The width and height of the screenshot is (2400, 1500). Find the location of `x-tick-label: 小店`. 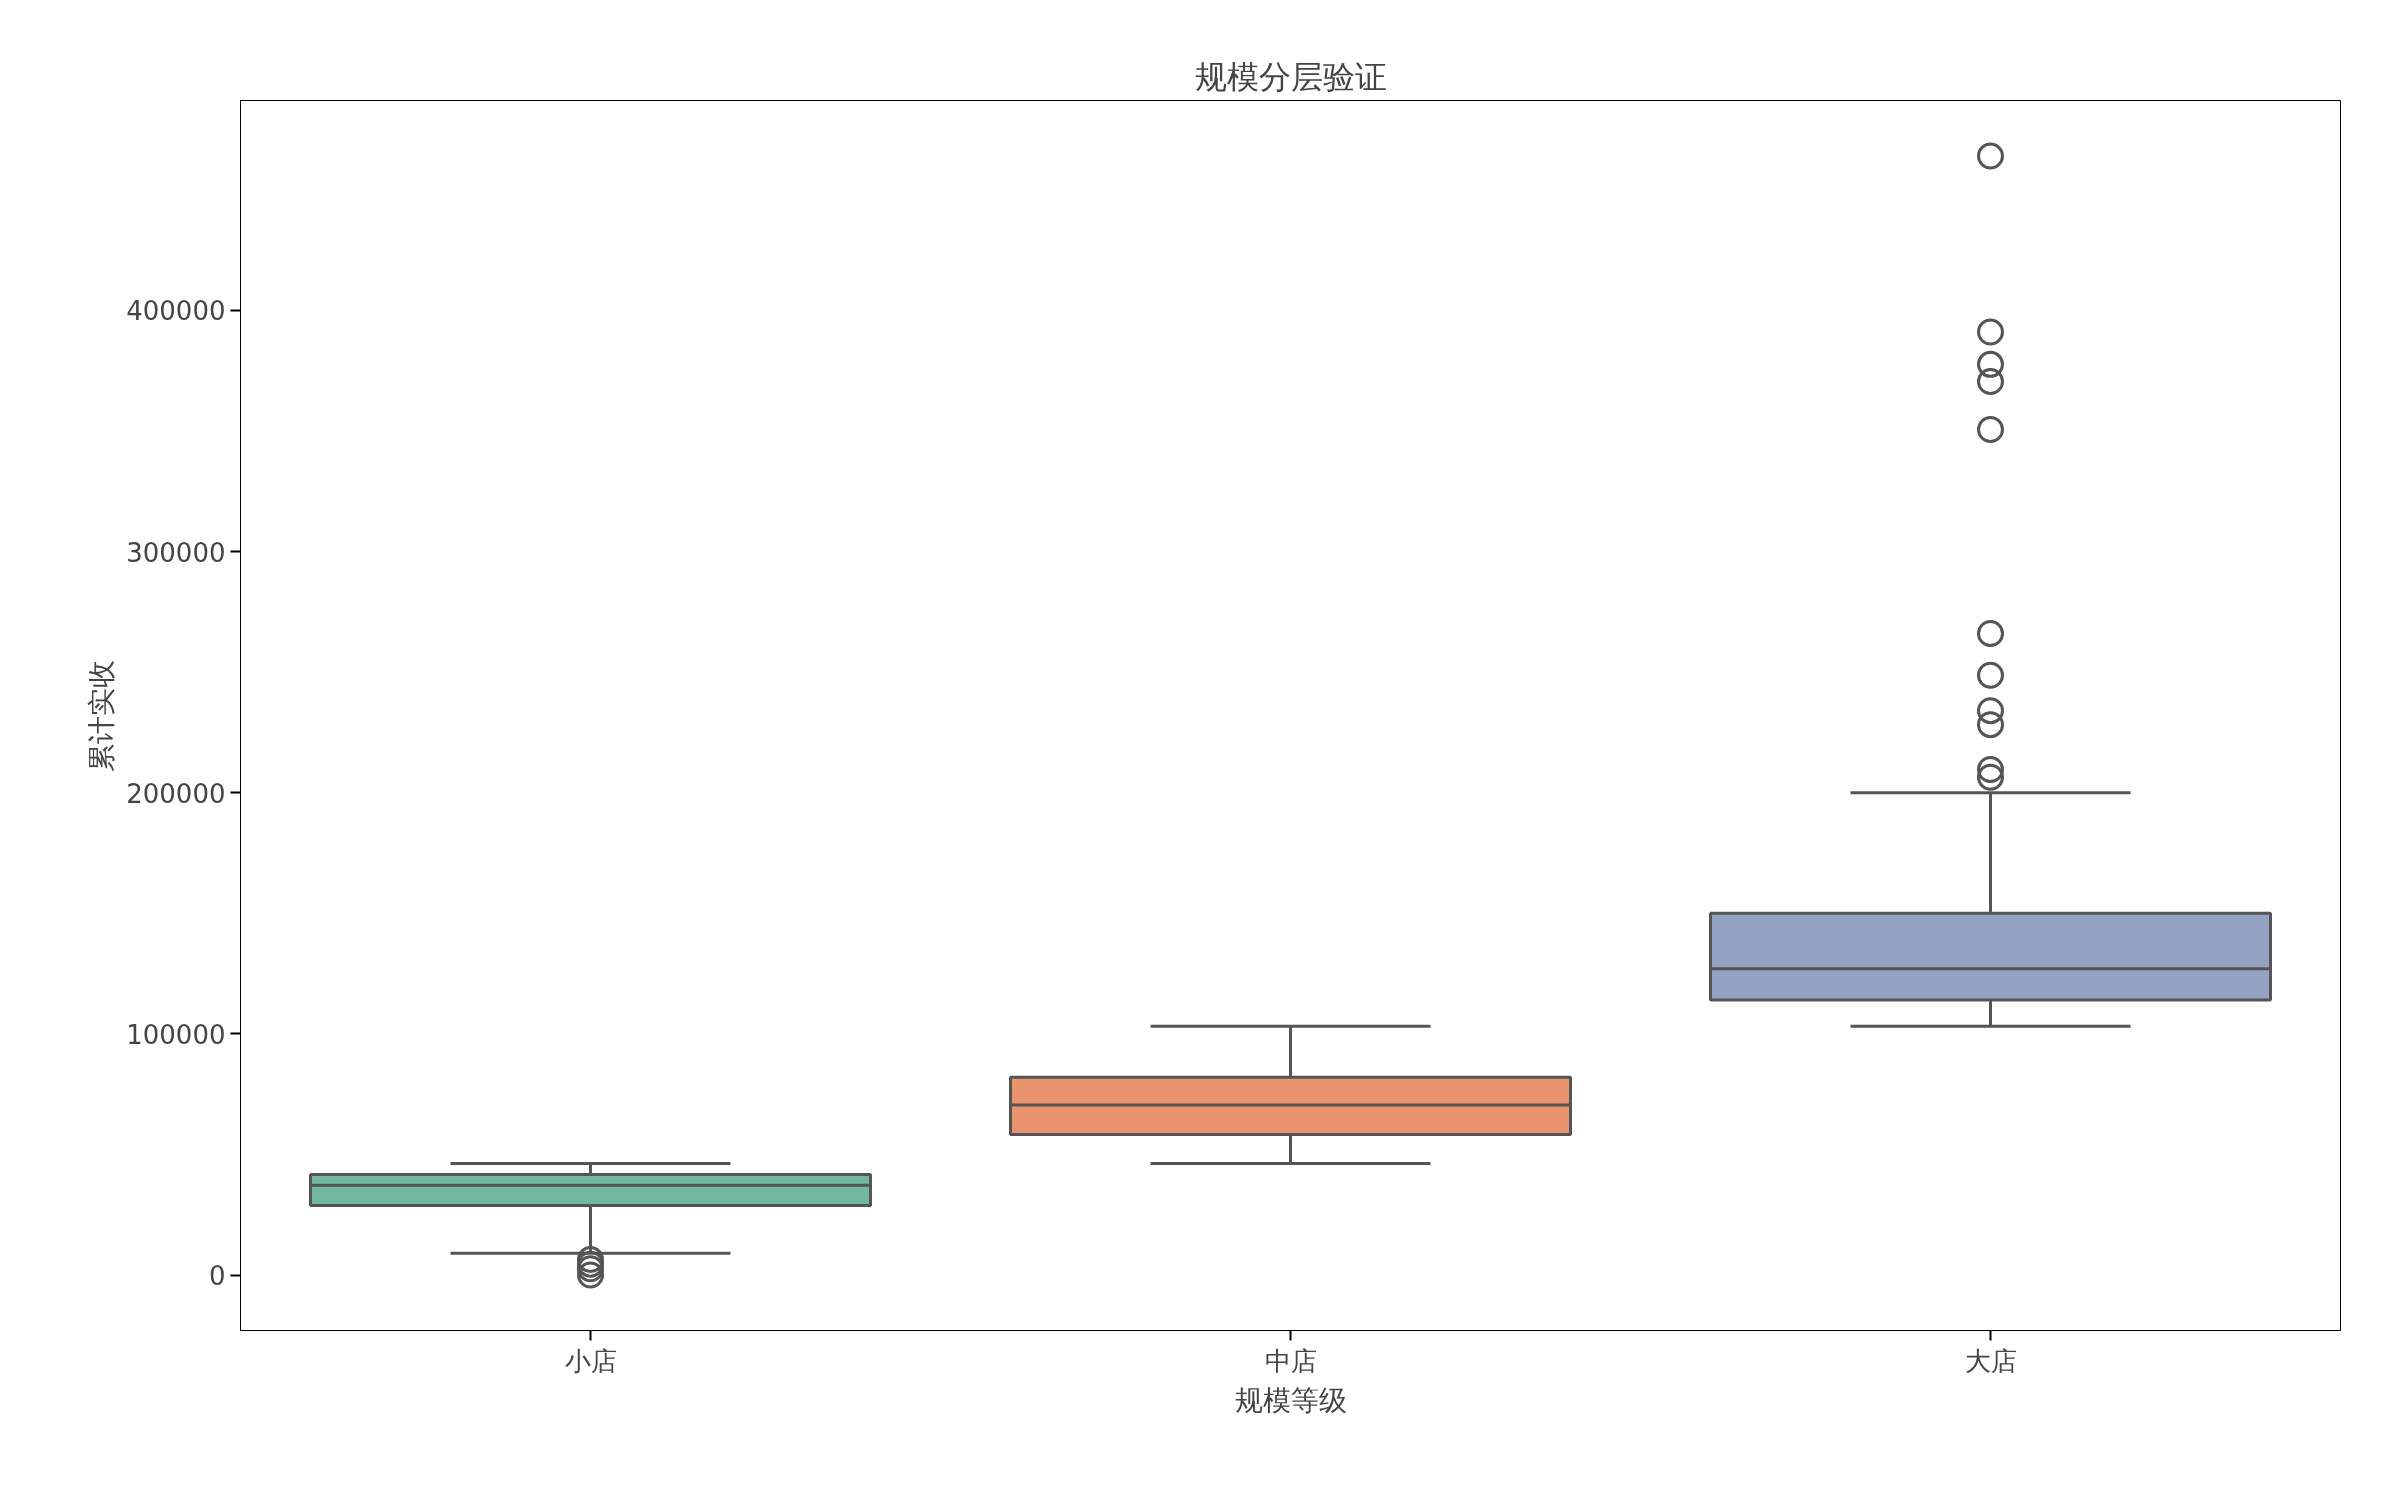

x-tick-label: 小店 is located at coordinates (590, 1360).